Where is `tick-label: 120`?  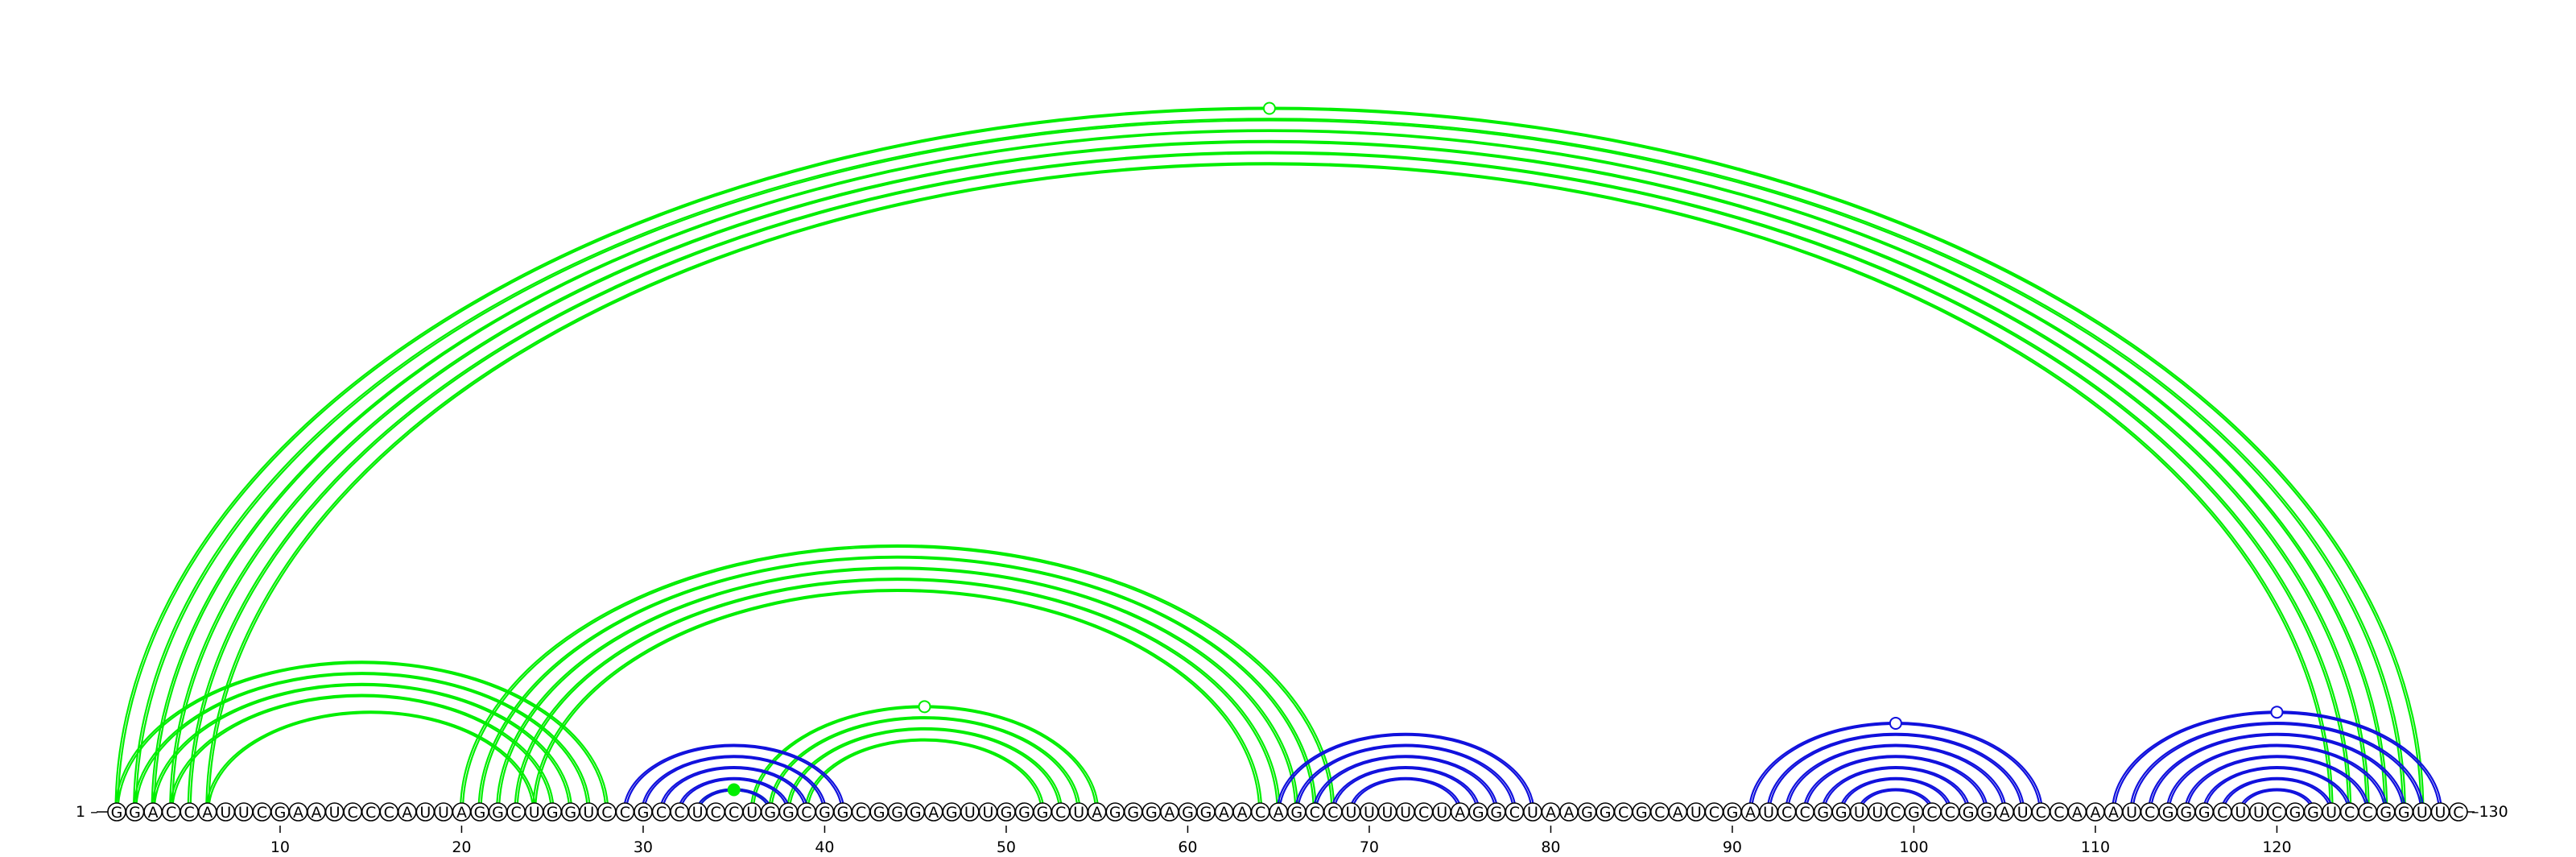 tick-label: 120 is located at coordinates (2276, 847).